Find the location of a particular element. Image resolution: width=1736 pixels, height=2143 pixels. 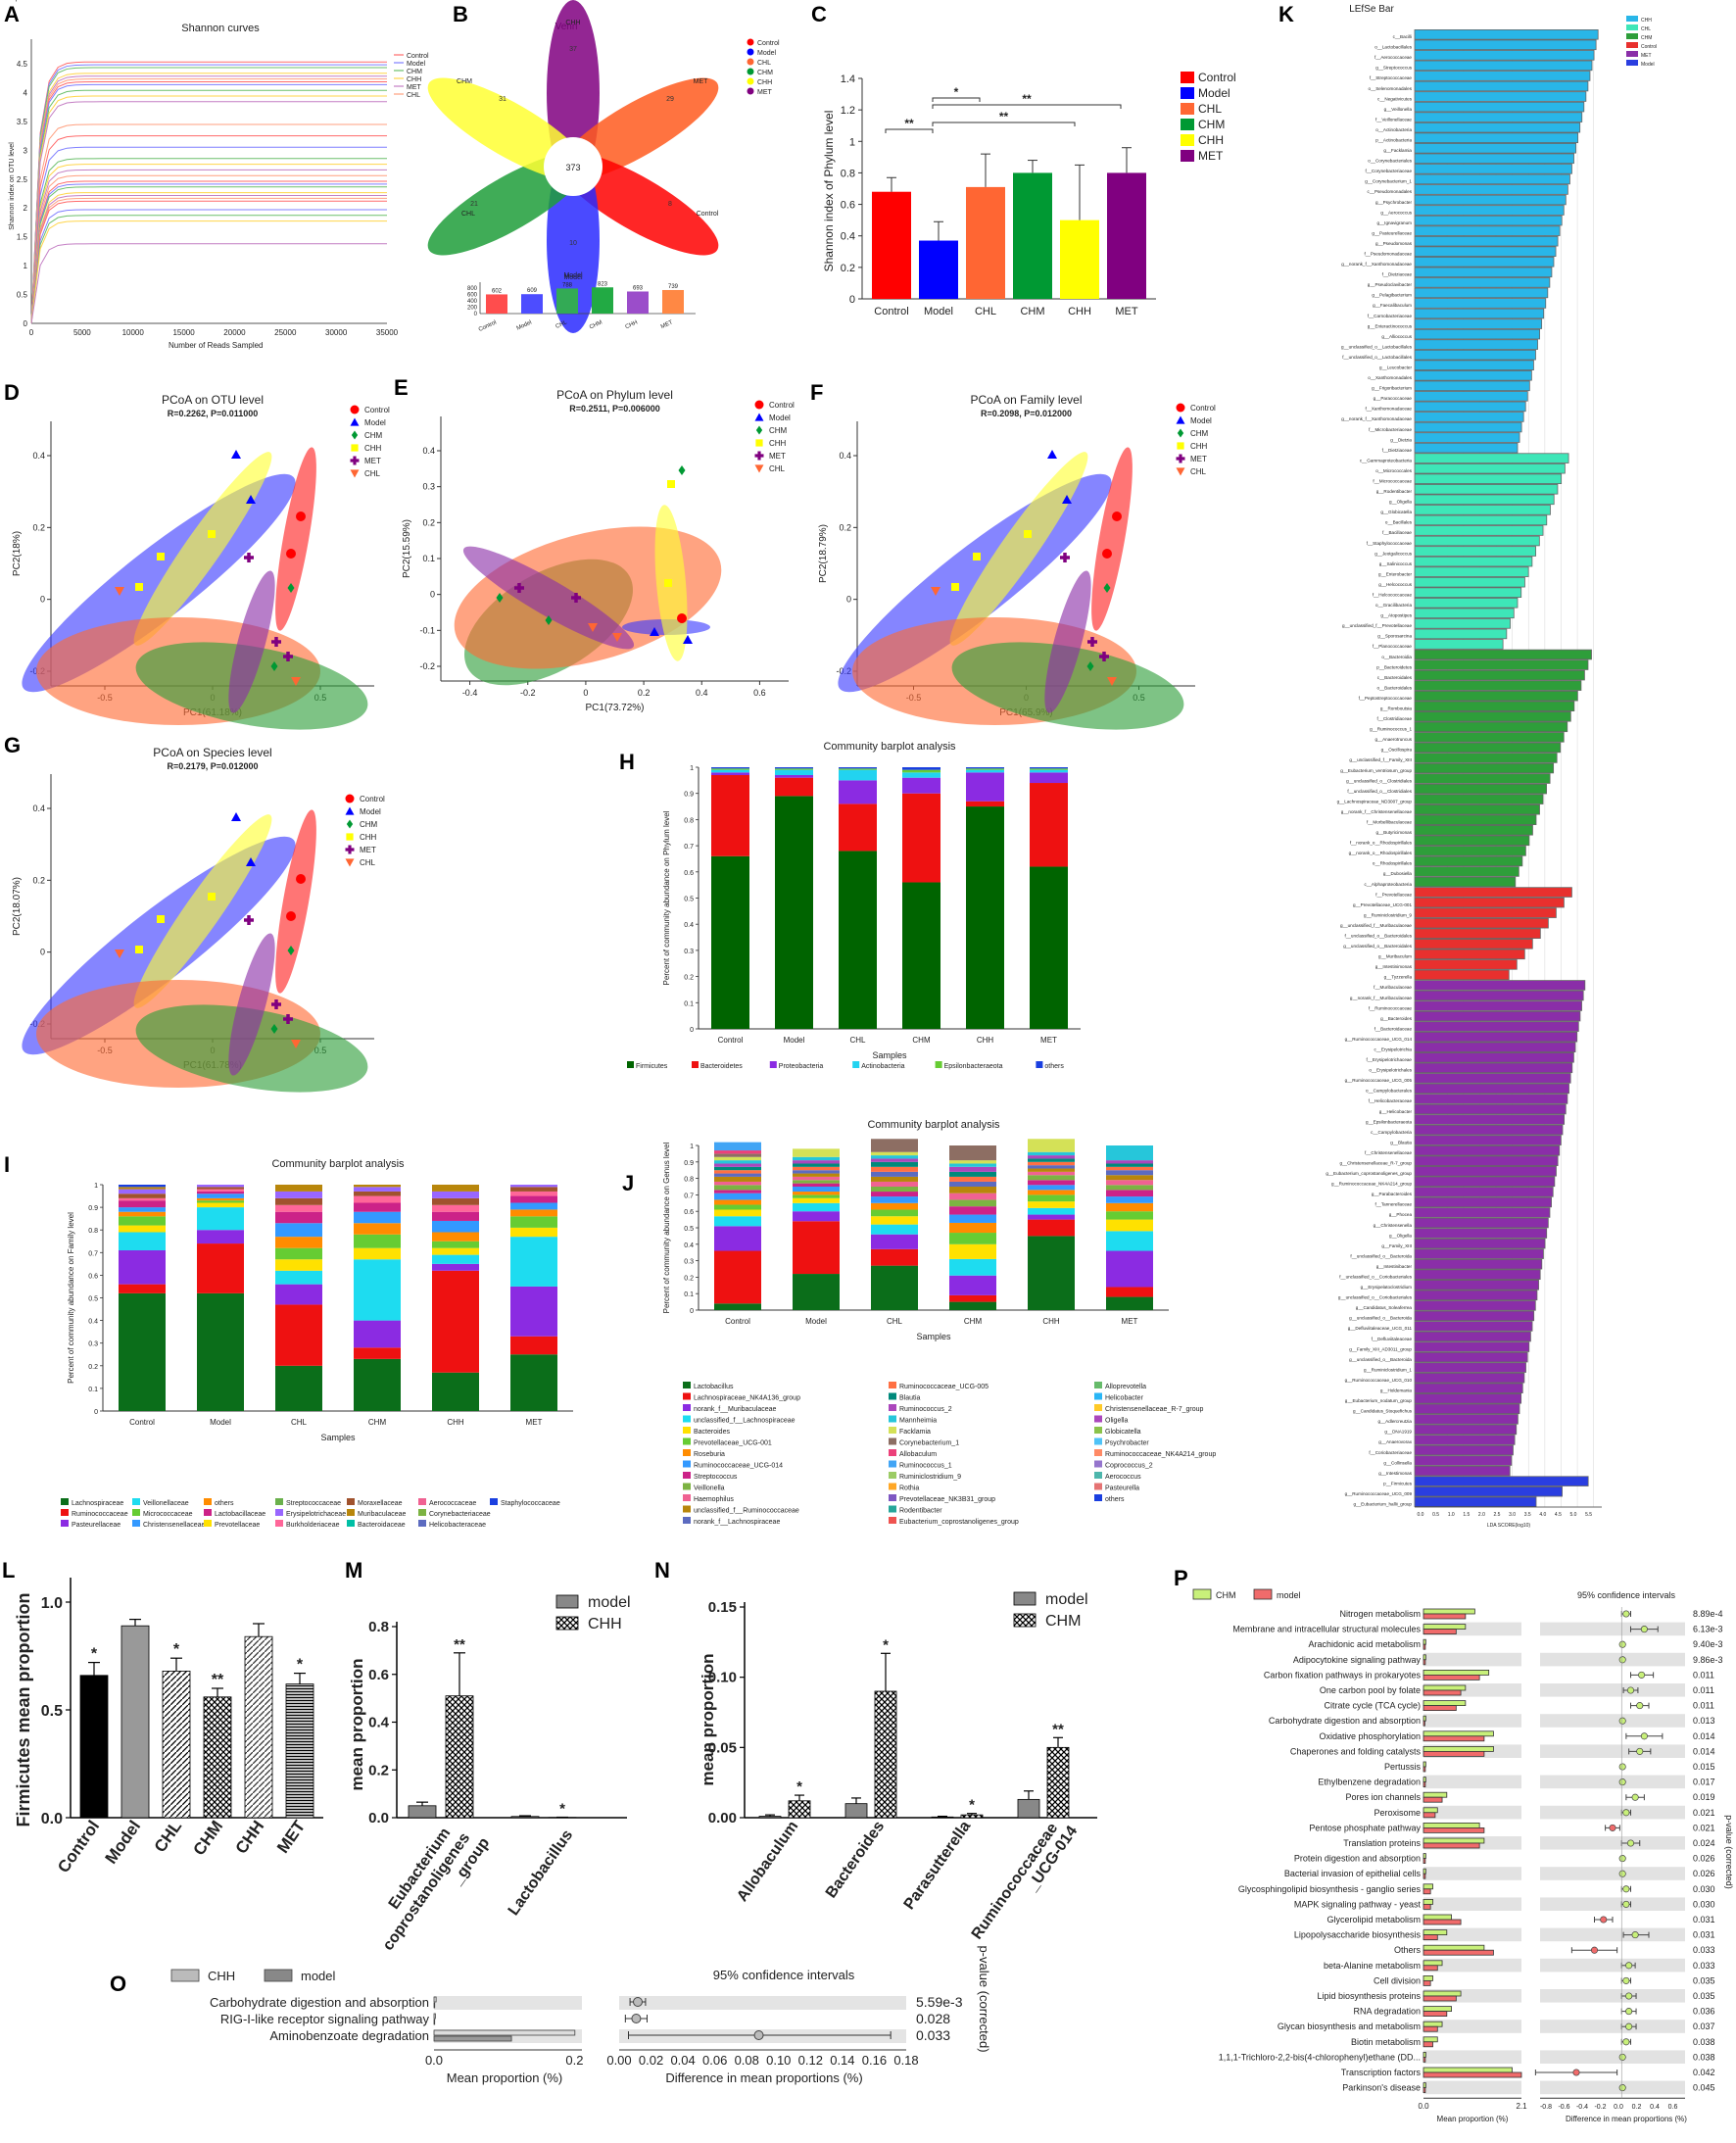

tick-label: 3 is located at coordinates (26, 150).